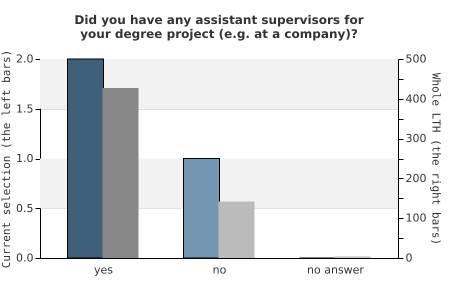  What do you see at coordinates (7, 159) in the screenshot?
I see `y-axis-title: Current selection (the left bars)` at bounding box center [7, 159].